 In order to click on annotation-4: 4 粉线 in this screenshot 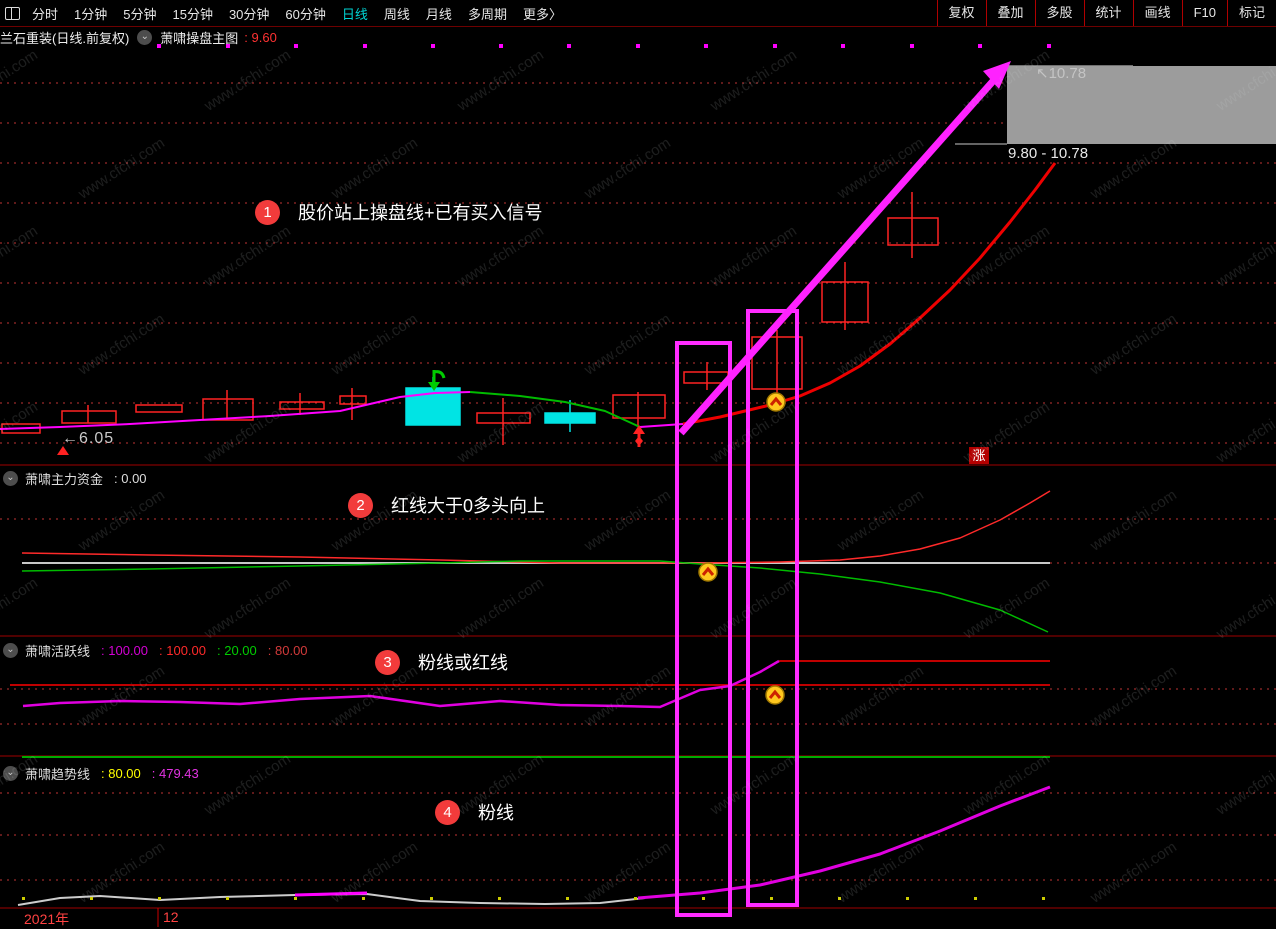, I will do `click(474, 812)`.